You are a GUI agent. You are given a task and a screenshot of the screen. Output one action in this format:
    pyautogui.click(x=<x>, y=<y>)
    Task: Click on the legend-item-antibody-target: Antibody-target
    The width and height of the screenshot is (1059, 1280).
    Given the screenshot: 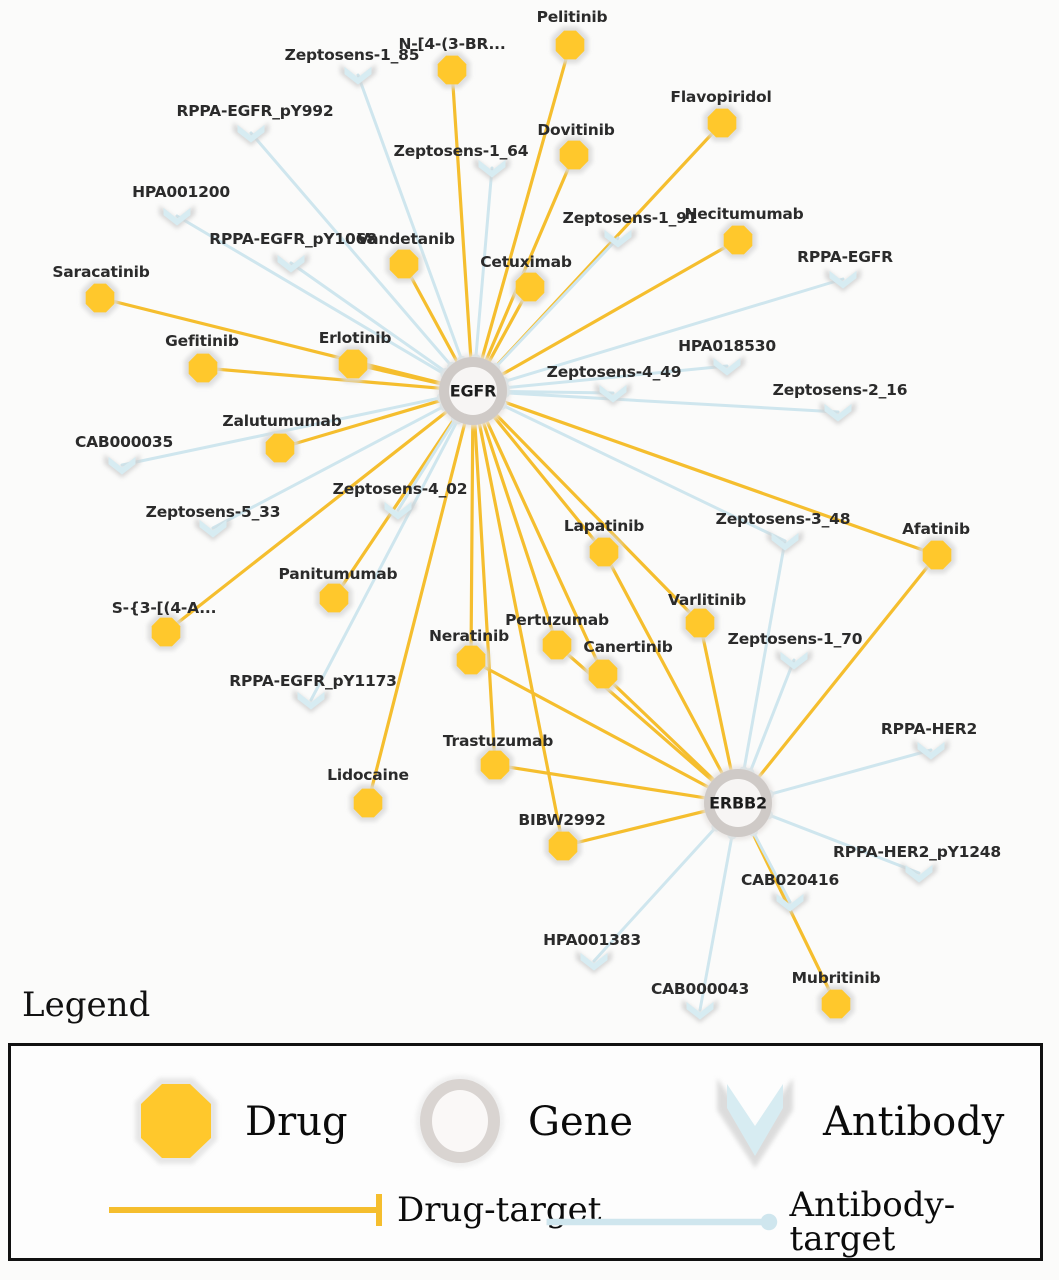 What is the action you would take?
    pyautogui.click(x=790, y=1222)
    